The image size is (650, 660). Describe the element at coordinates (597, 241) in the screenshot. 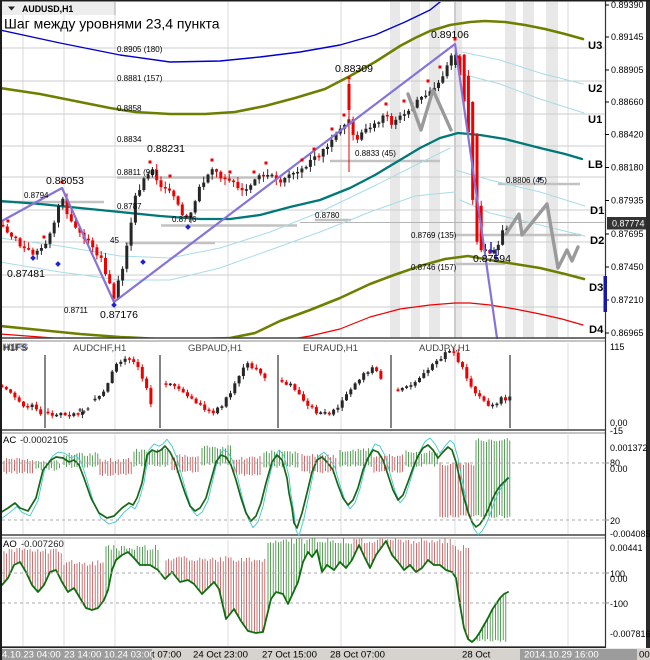

I see `svg-text: D2` at that location.